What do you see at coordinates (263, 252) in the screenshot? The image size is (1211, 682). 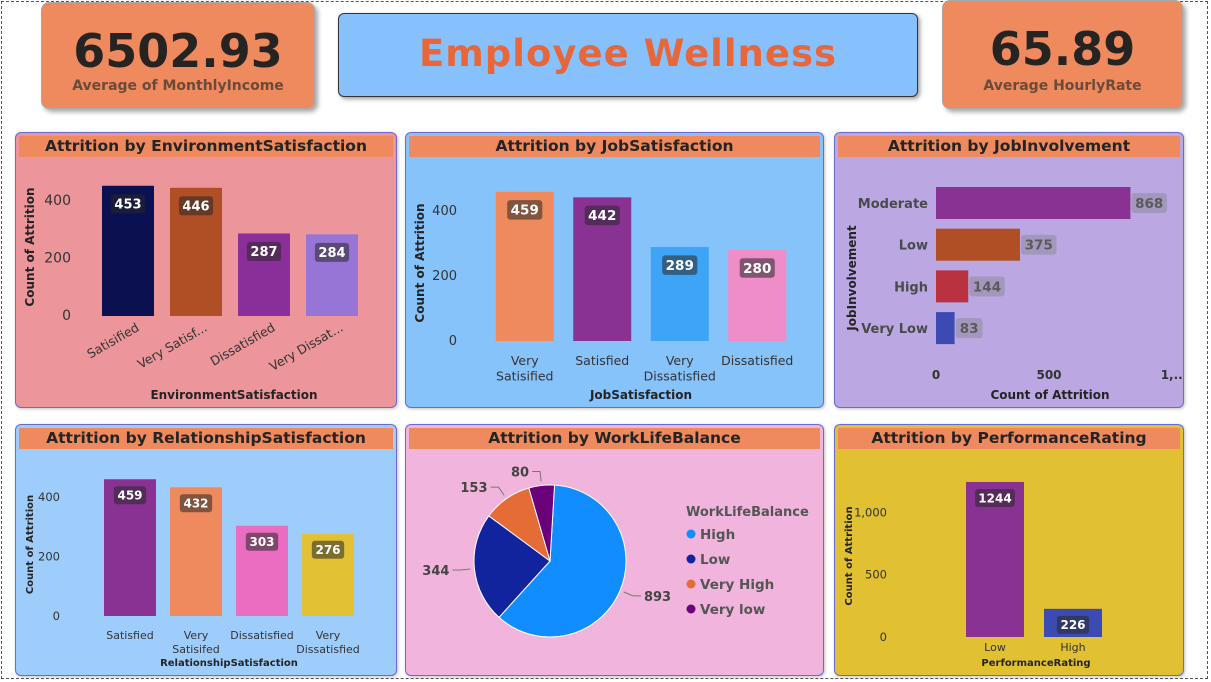 I see `data-label: 287` at bounding box center [263, 252].